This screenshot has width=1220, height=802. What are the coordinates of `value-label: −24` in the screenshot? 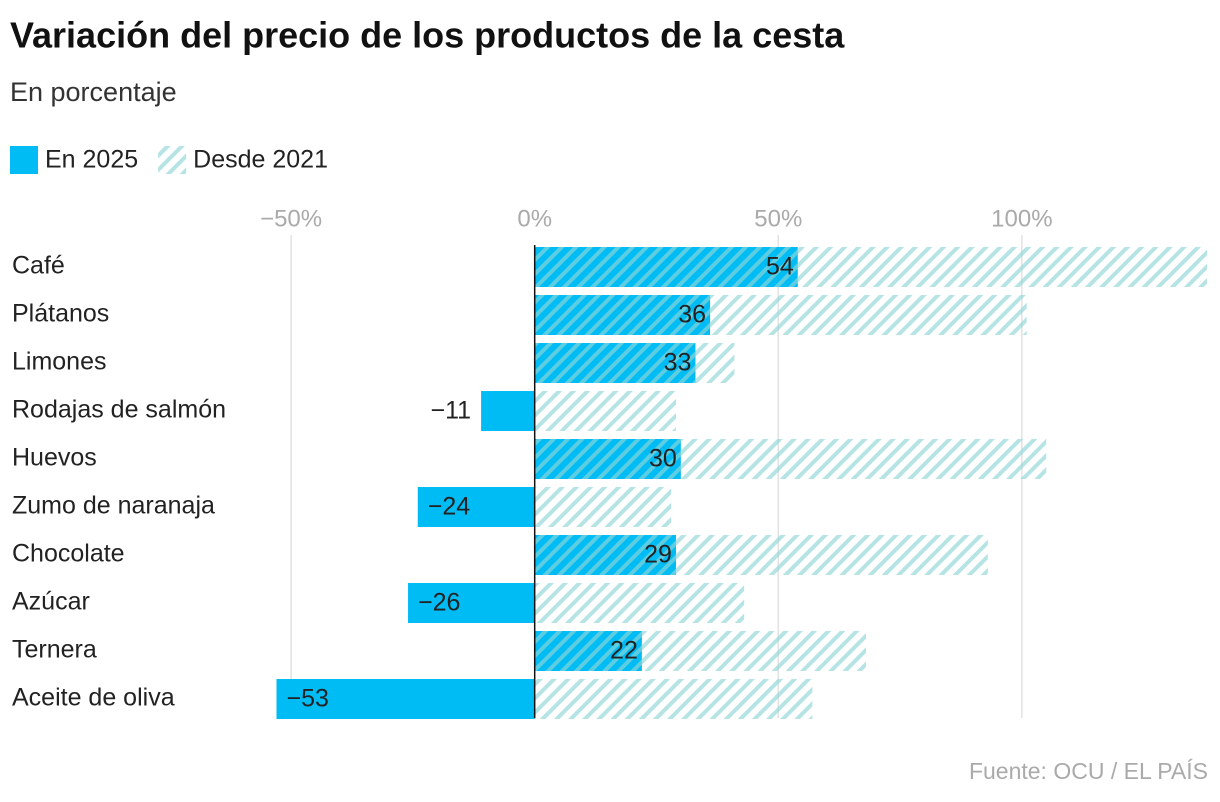 It's located at (449, 507).